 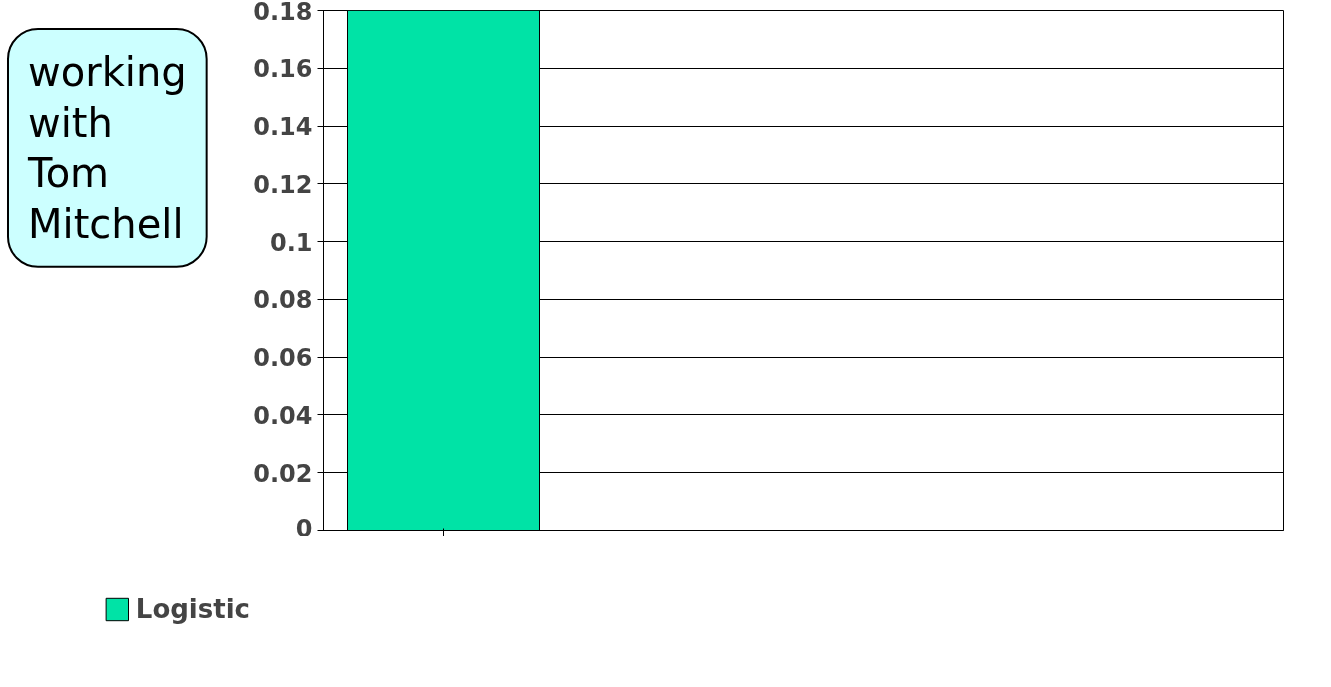 I want to click on y-tick-label: 0.14, so click(x=283, y=127).